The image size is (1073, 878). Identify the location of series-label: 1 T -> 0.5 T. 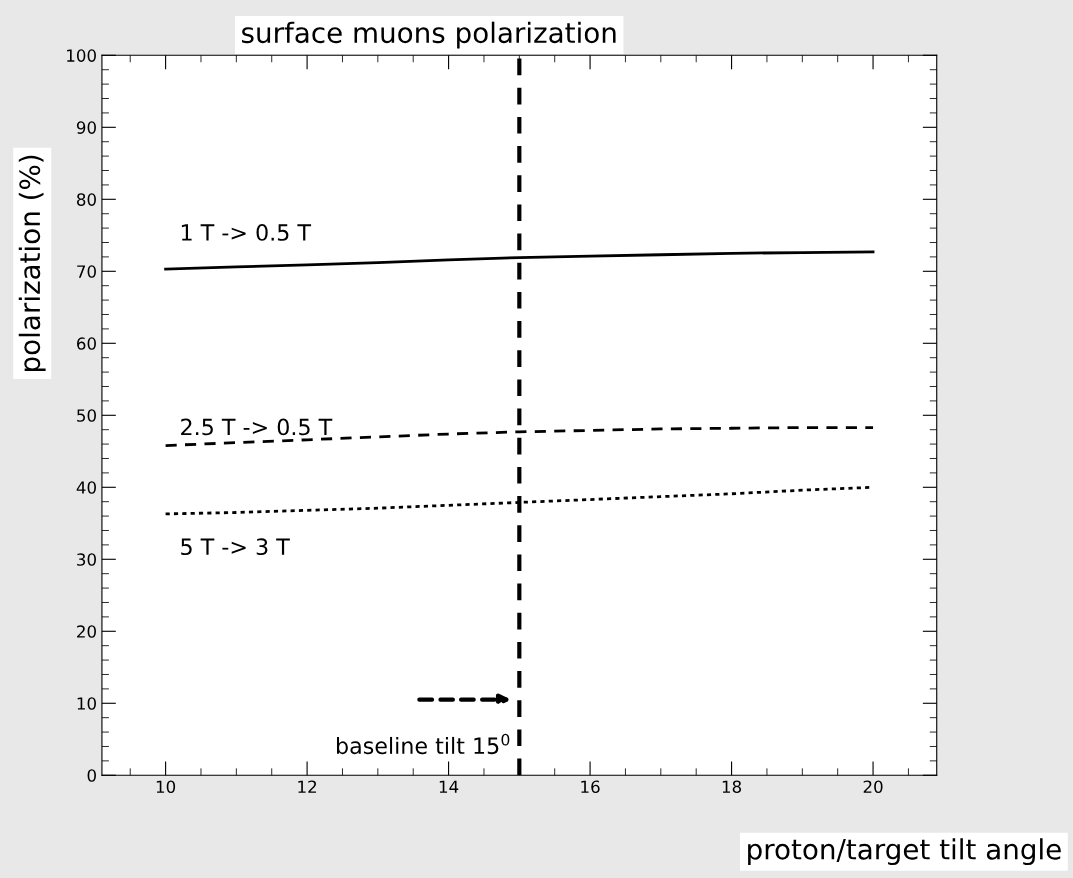
(246, 232).